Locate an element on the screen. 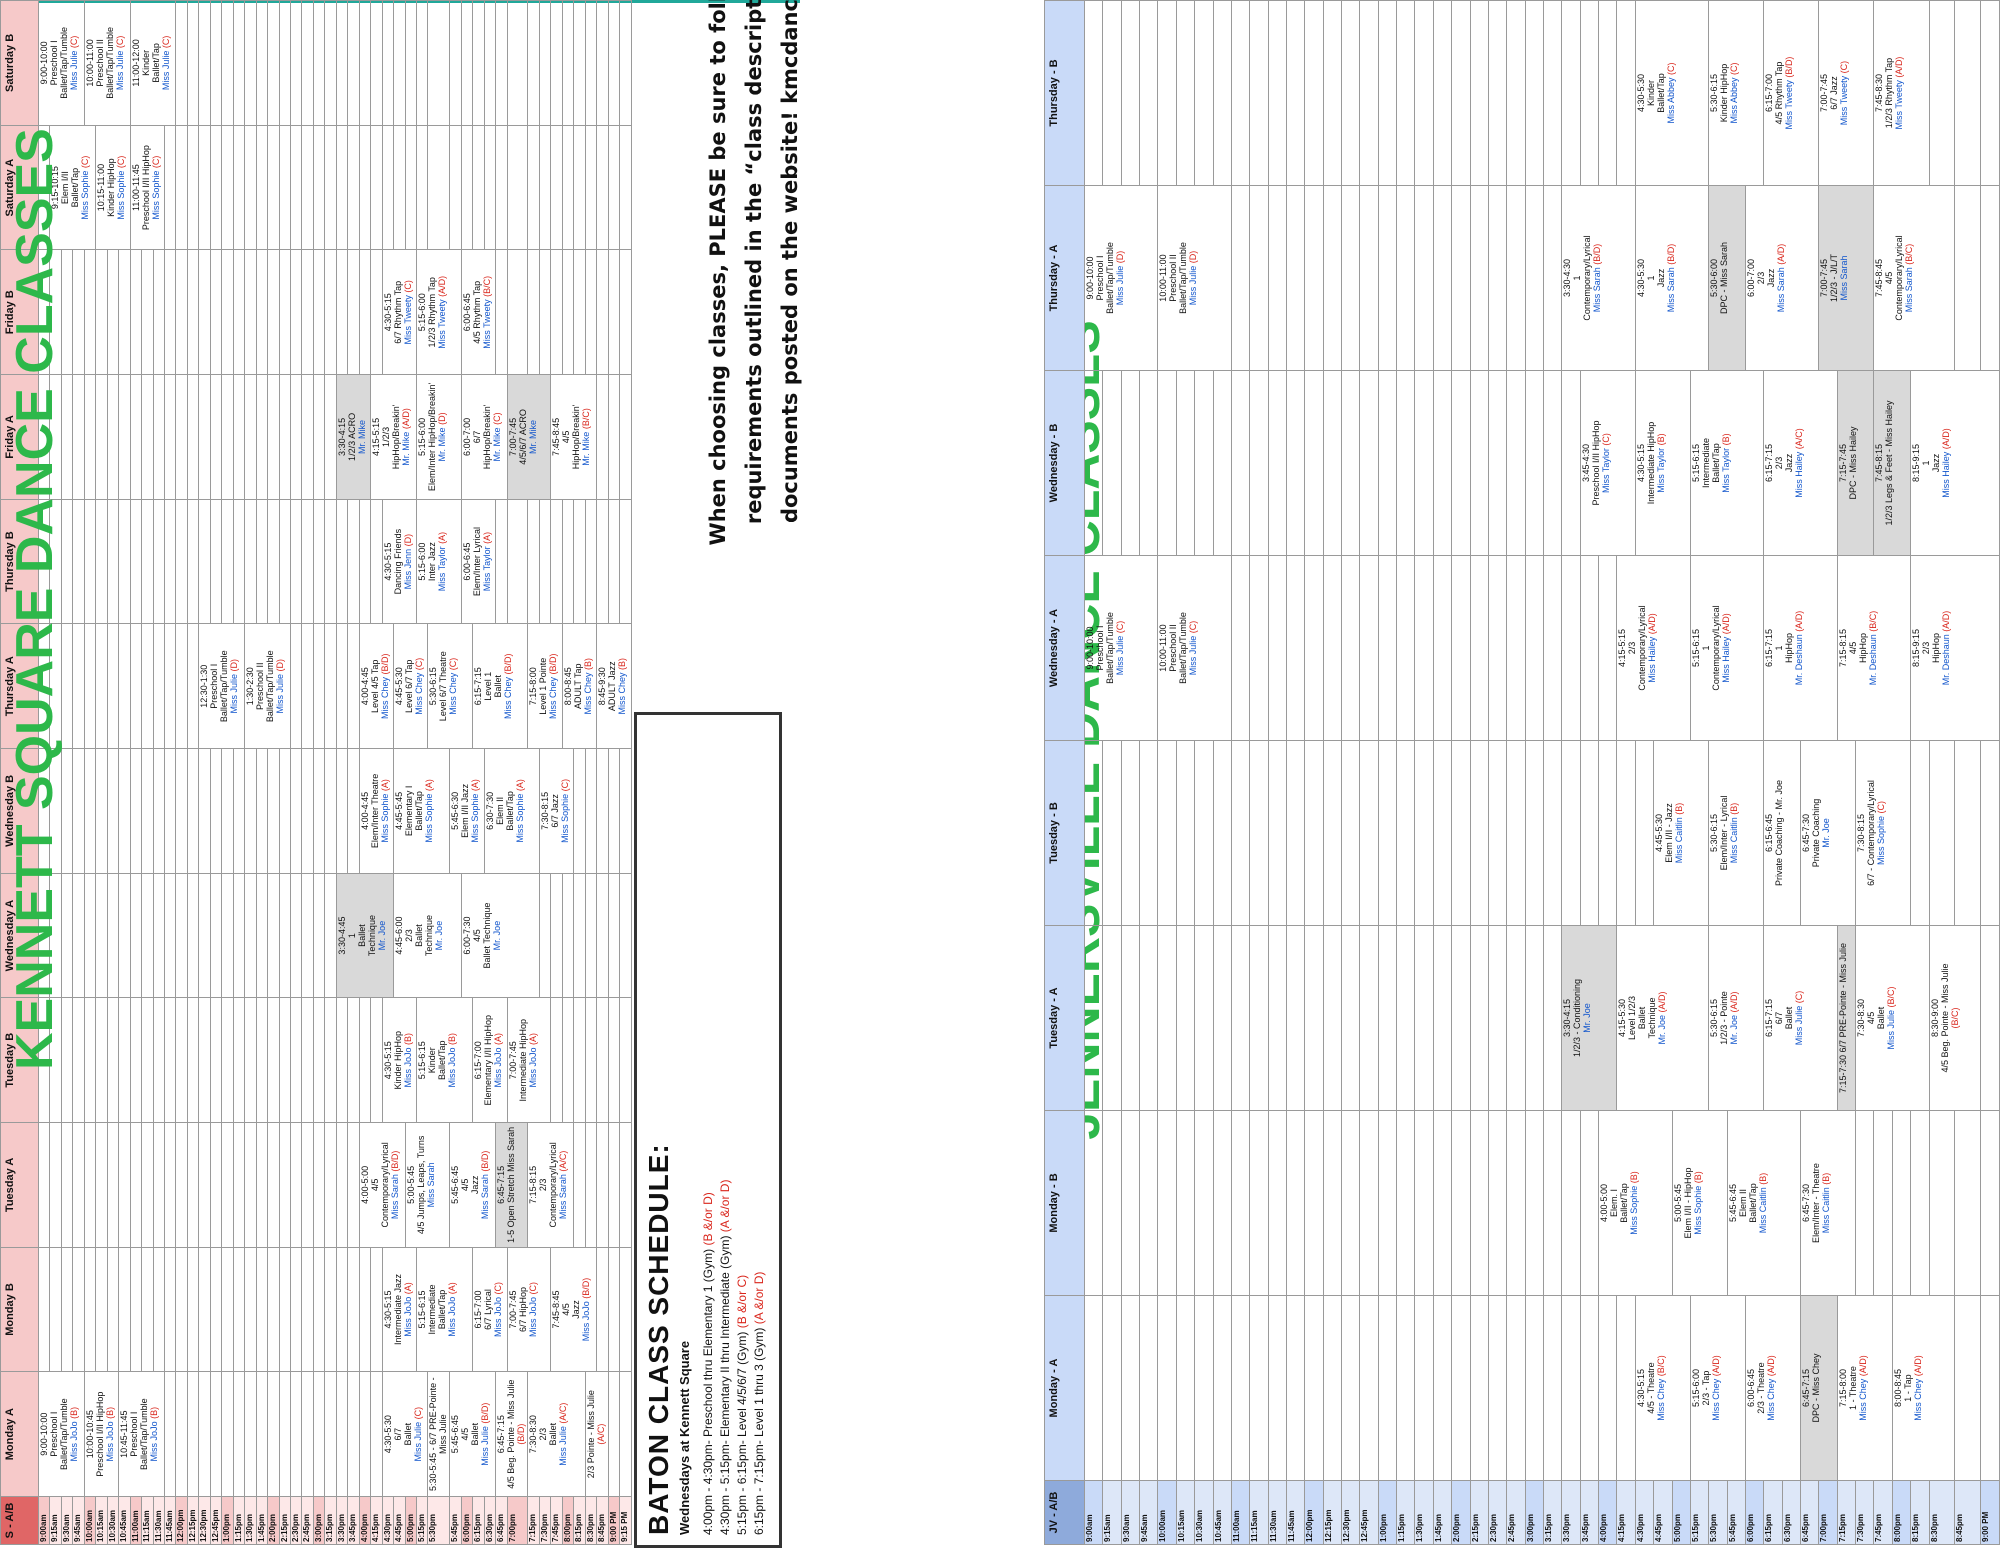  class-time: 7:45-8:45 is located at coordinates (556, 1309).